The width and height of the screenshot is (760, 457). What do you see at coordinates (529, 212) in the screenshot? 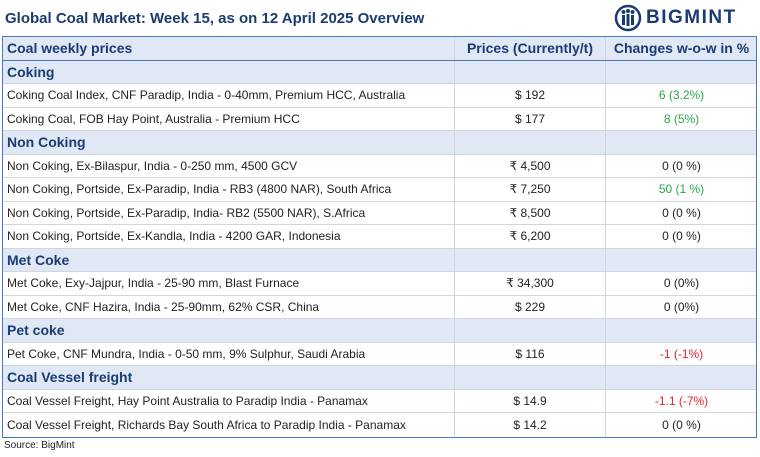
I see `price: ₹ 8,500` at bounding box center [529, 212].